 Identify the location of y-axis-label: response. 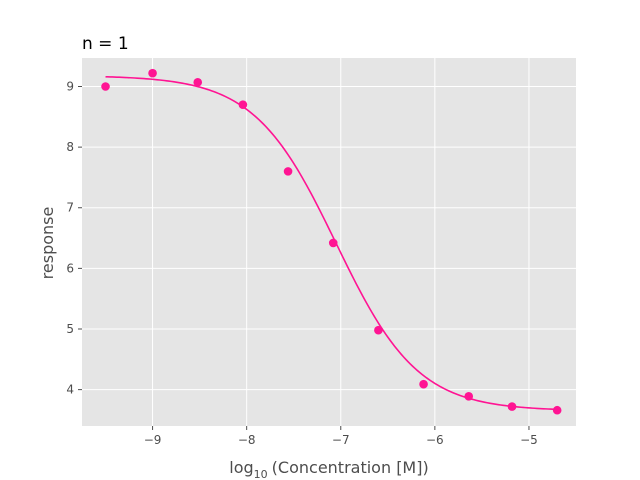
(47, 243).